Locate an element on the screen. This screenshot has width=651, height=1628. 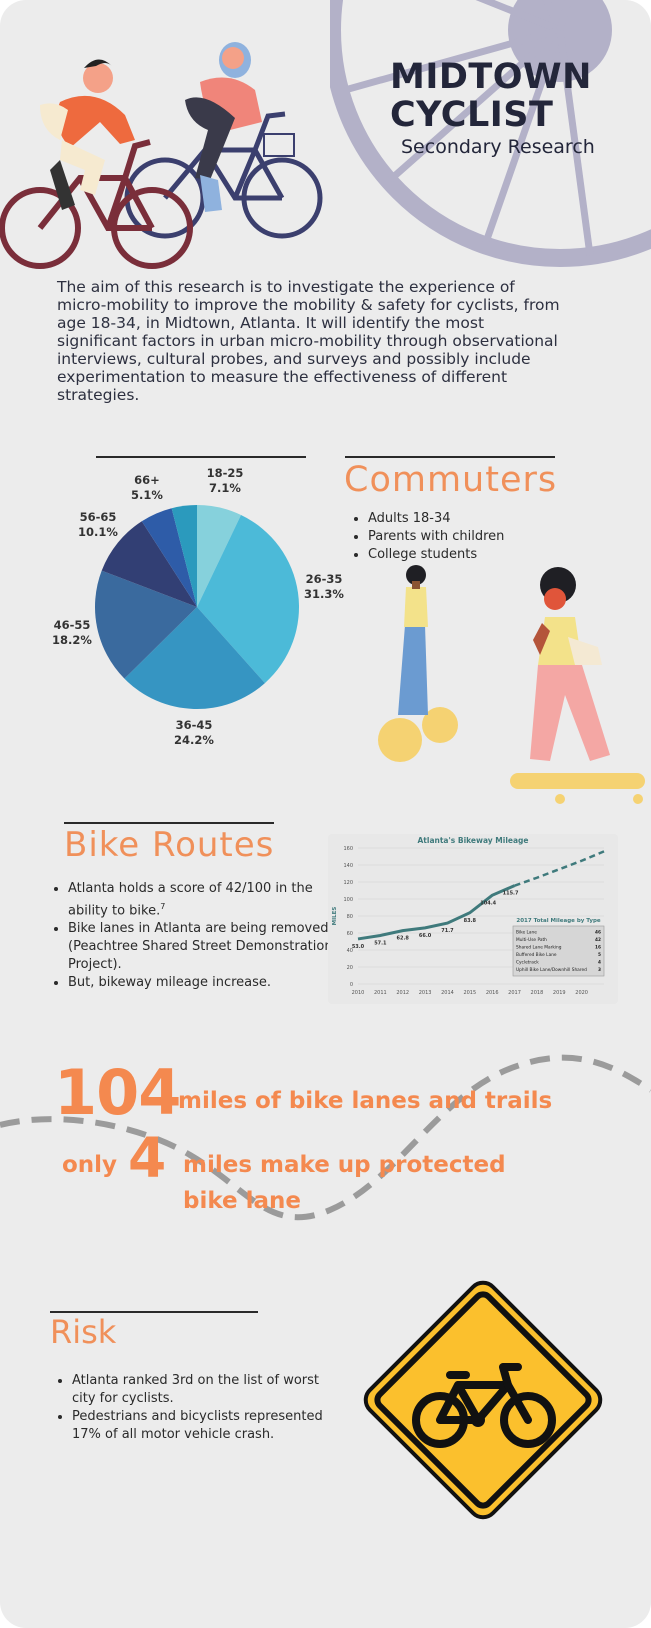
dashed-road-line is located at coordinates (325, 1137).